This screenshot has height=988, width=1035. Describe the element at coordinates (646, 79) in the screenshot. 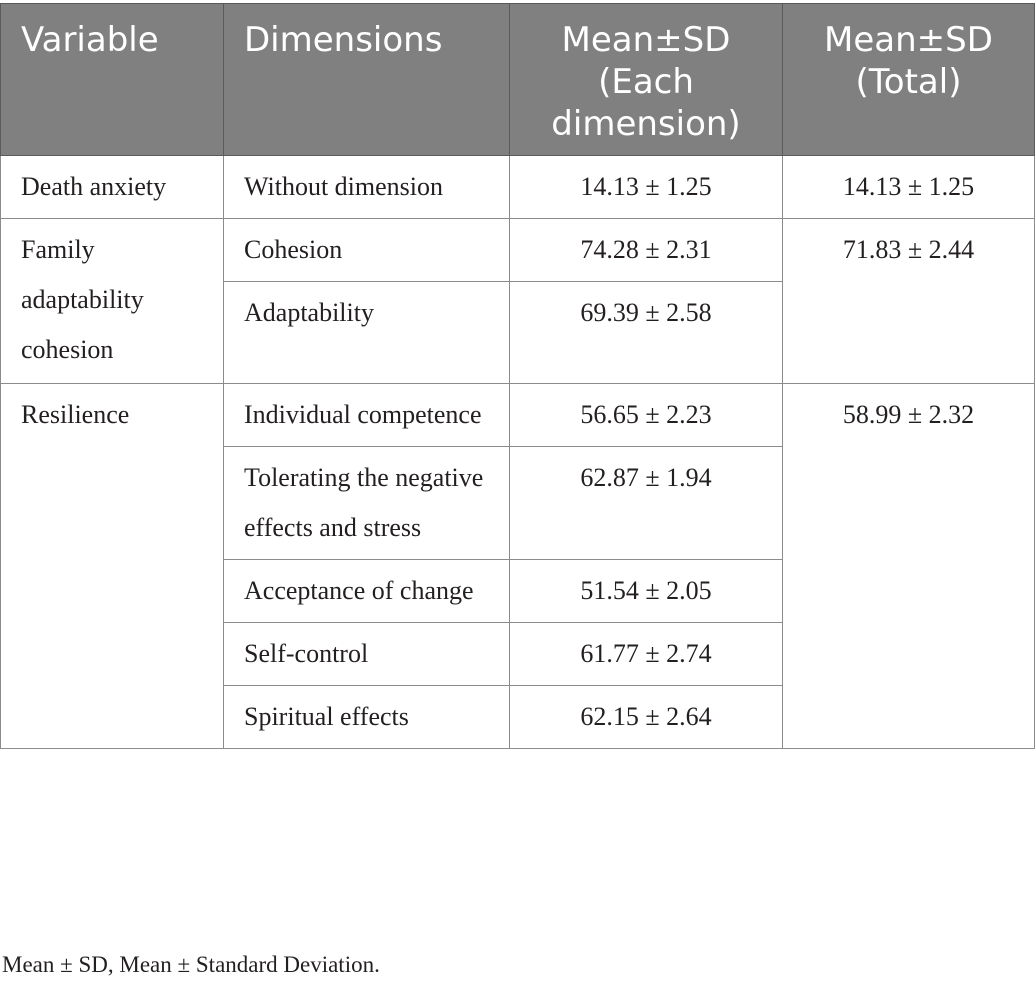

I see `header-mean-sd-each: Mean±SD (Each dimension)` at that location.